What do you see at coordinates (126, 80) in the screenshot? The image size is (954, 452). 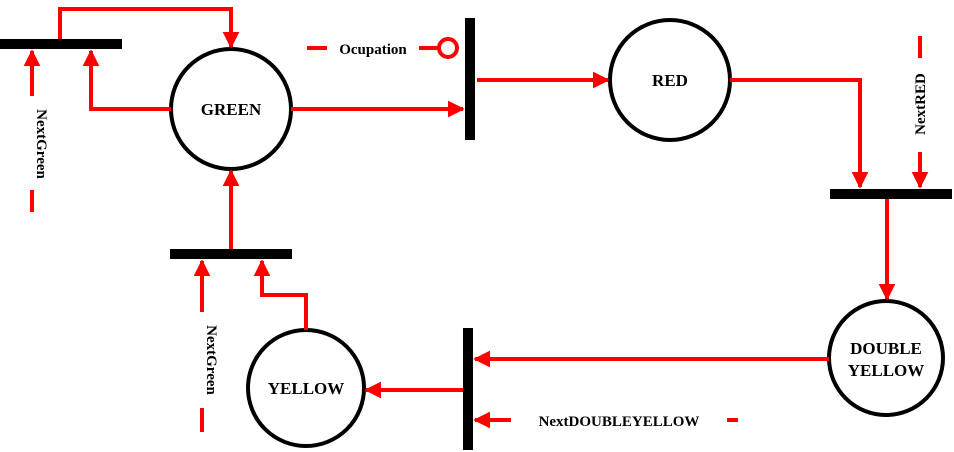 I see `arc-green-to-top-transition` at bounding box center [126, 80].